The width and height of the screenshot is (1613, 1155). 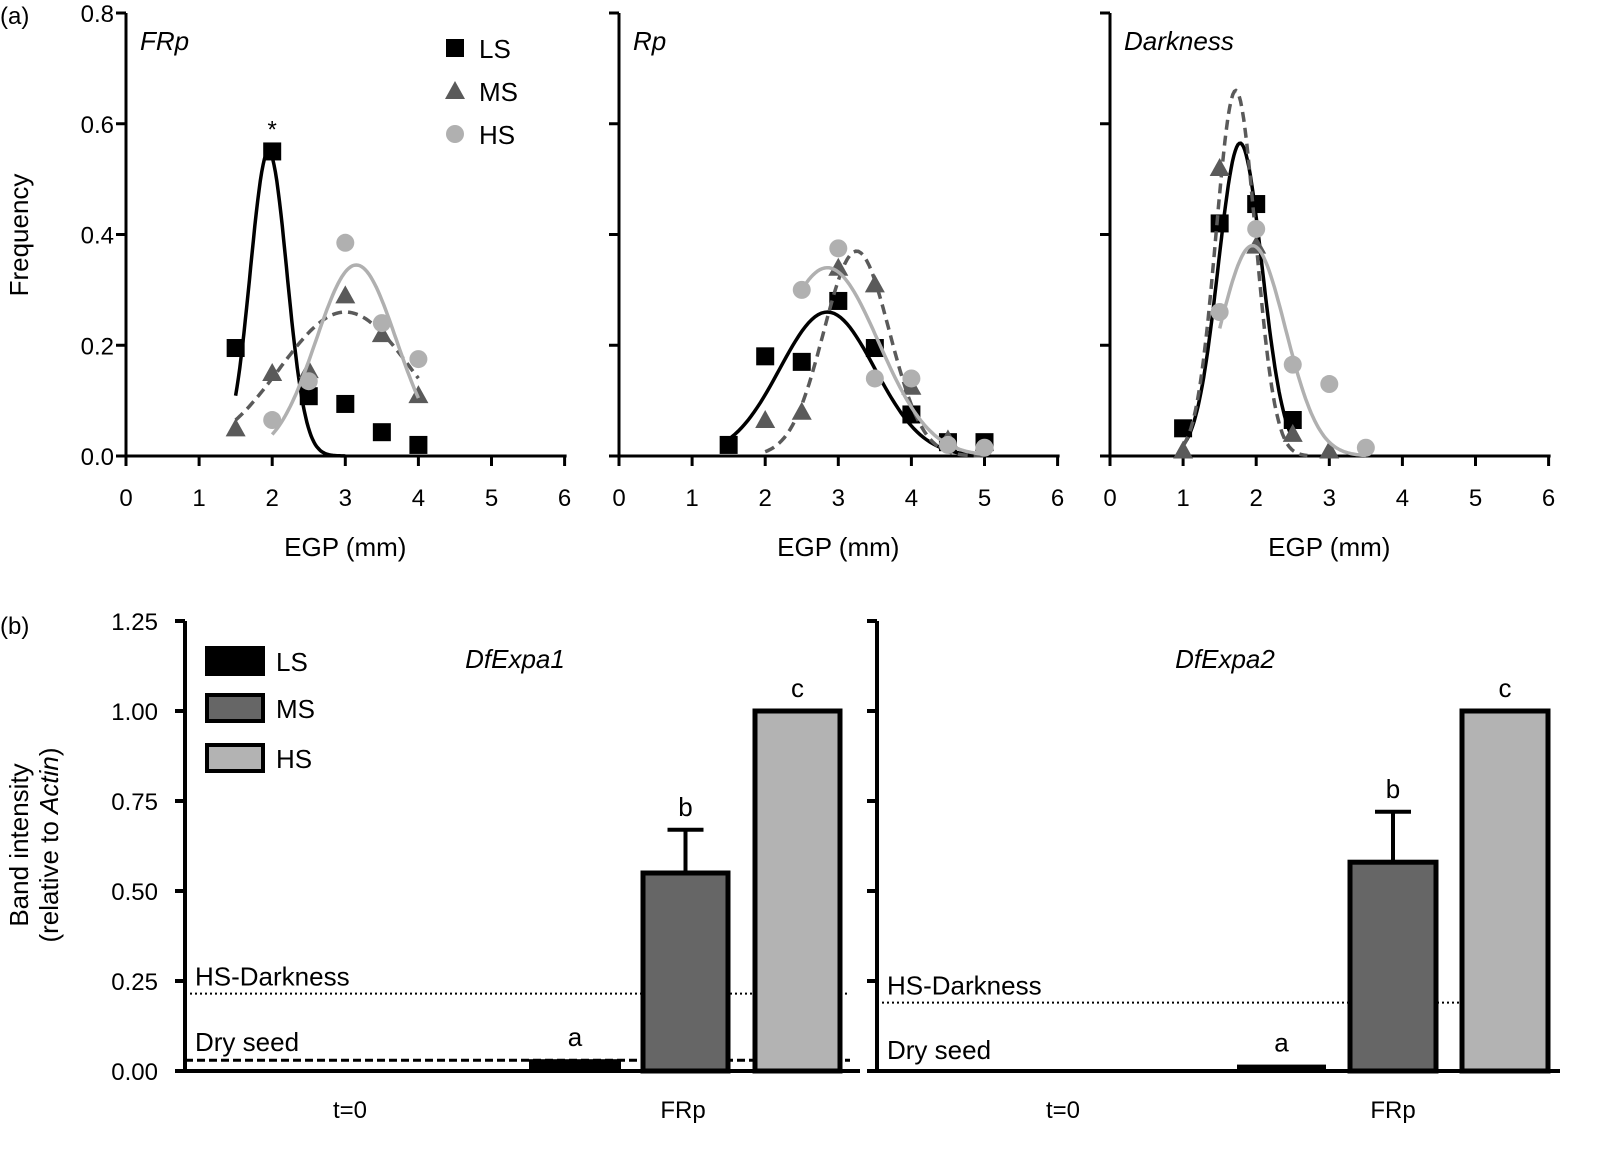 What do you see at coordinates (235, 661) in the screenshot?
I see `legend-swatch-ls` at bounding box center [235, 661].